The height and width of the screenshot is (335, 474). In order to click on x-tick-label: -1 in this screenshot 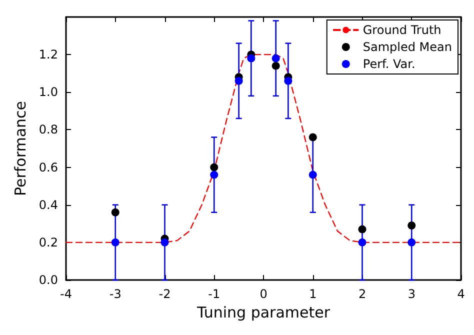, I will do `click(214, 294)`.